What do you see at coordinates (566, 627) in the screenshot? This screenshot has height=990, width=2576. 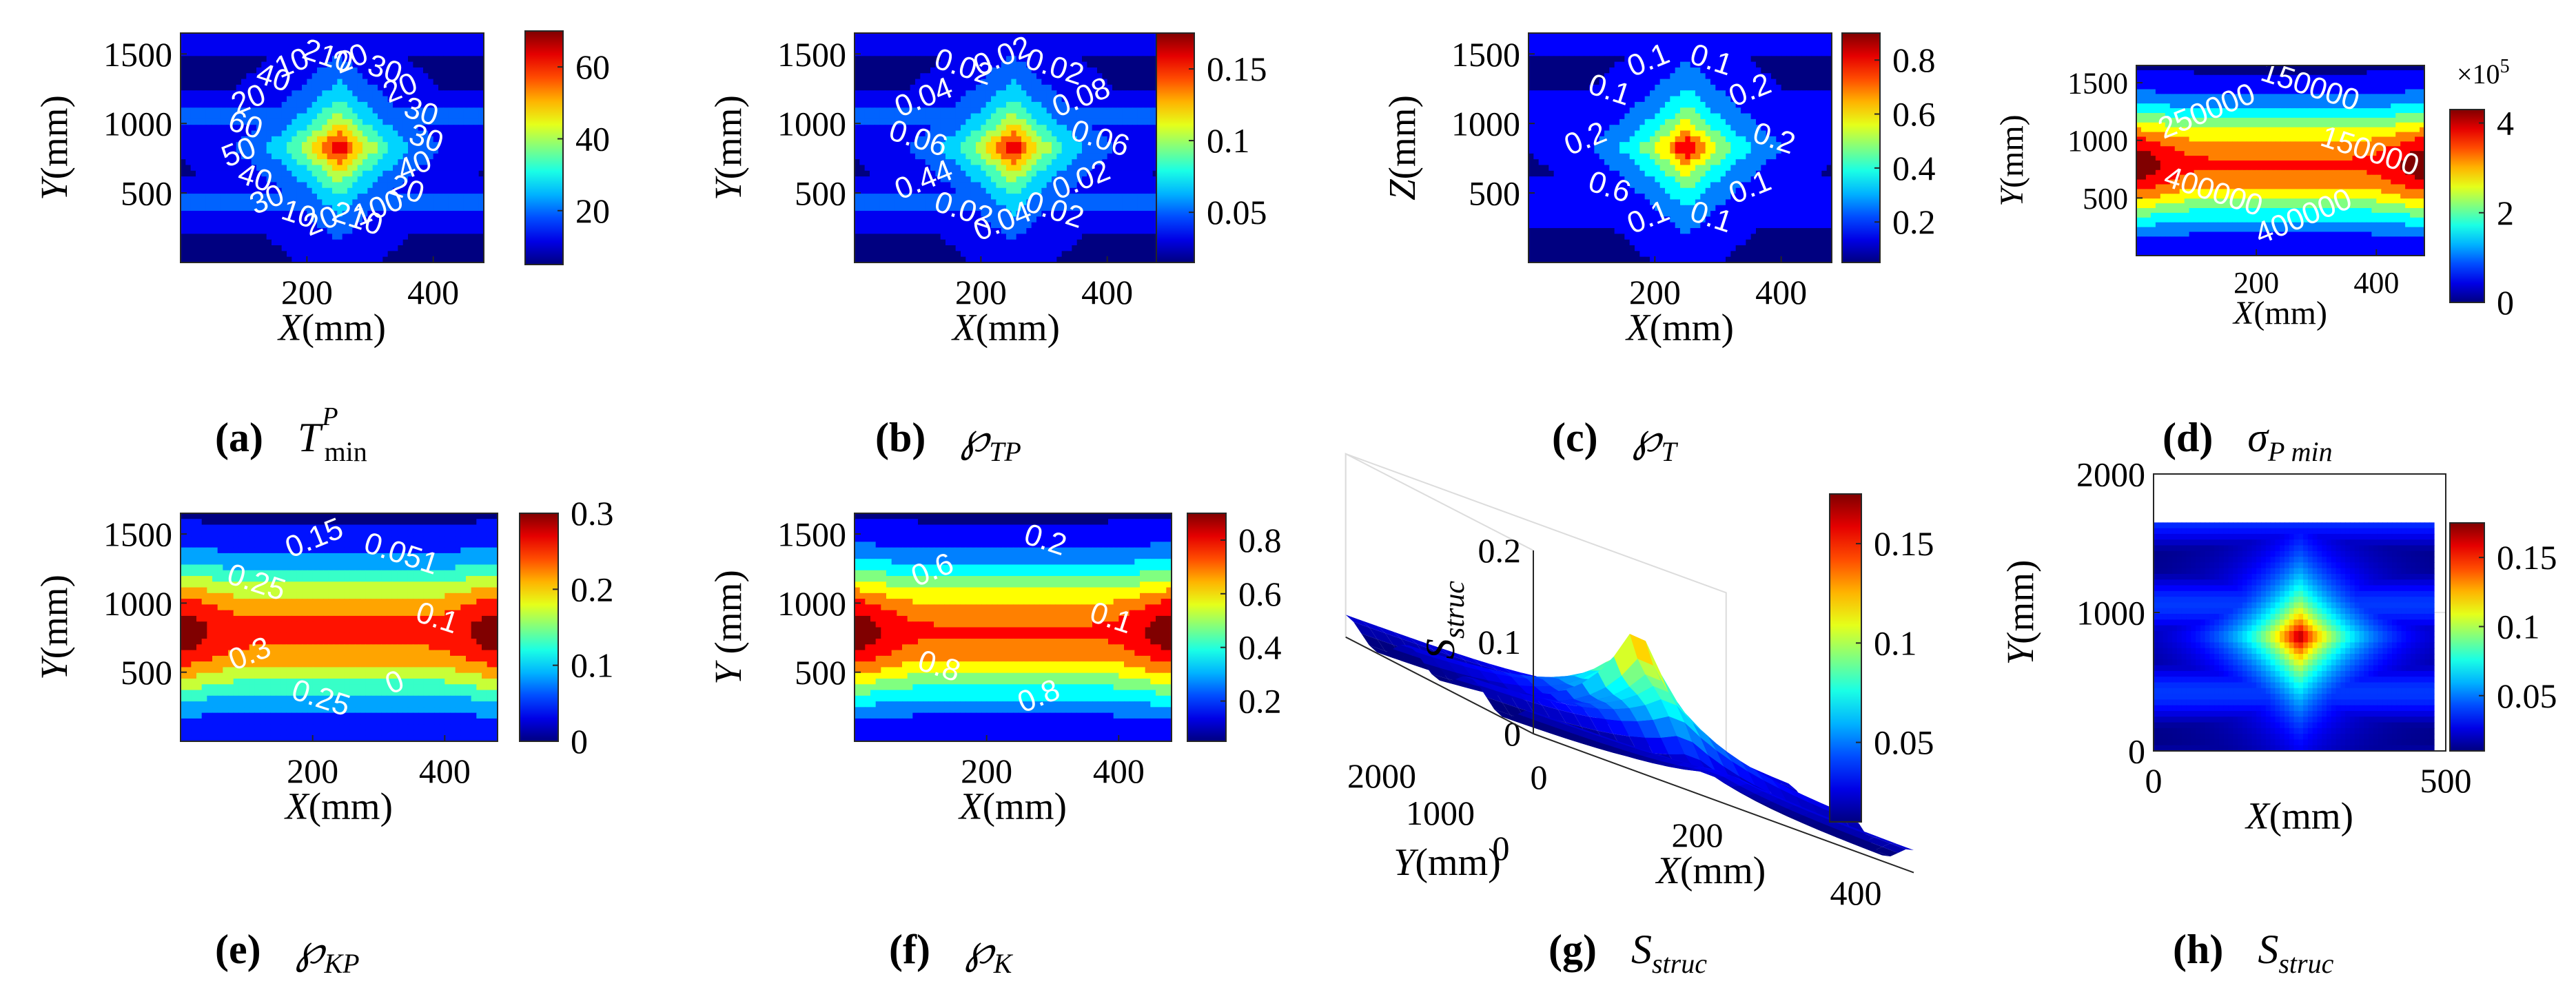 I see `colorbar-e: 0 0.1 0.2 0.3` at bounding box center [566, 627].